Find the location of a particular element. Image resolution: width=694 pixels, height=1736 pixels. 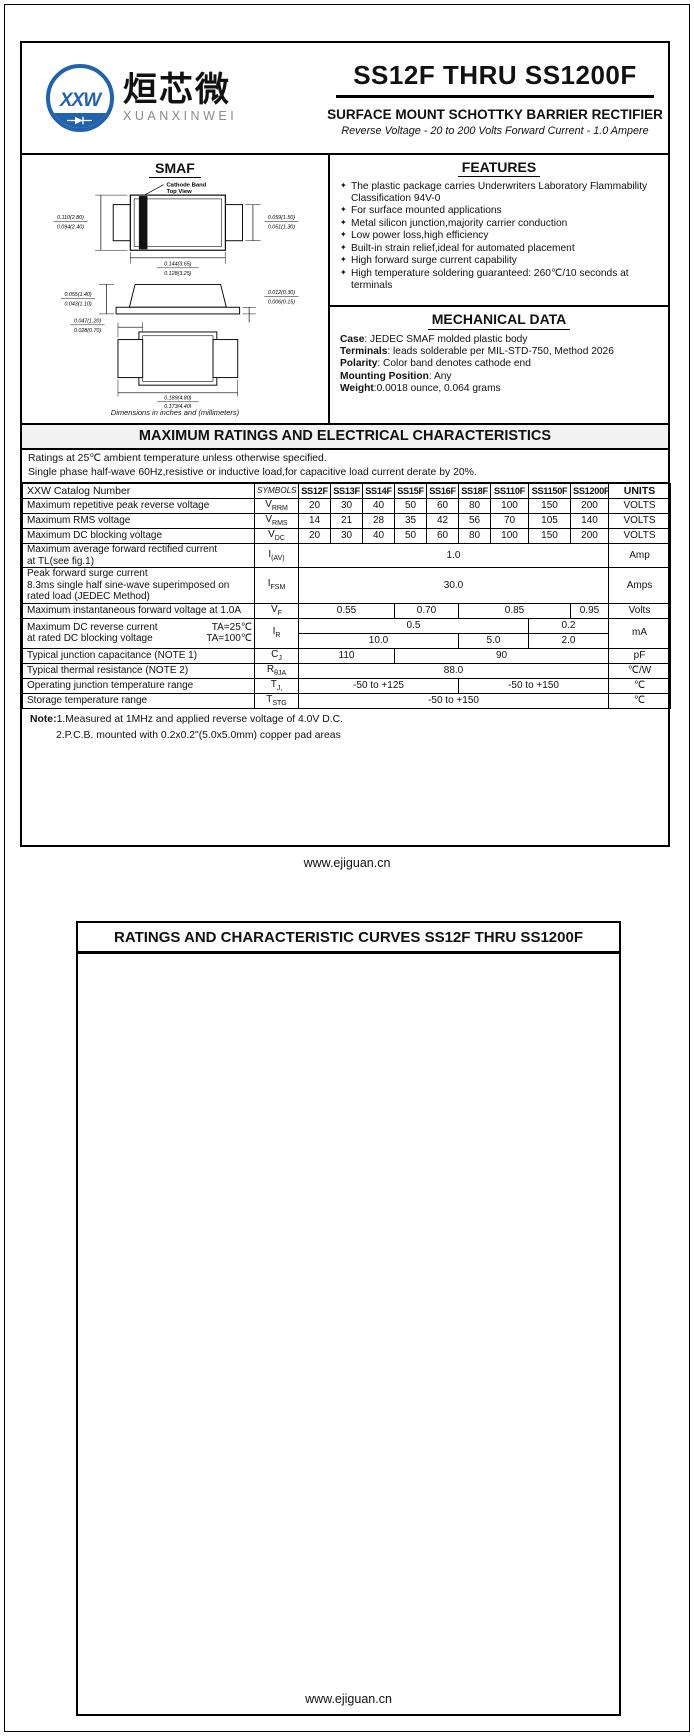

unit-cell: mA is located at coordinates (639, 633).